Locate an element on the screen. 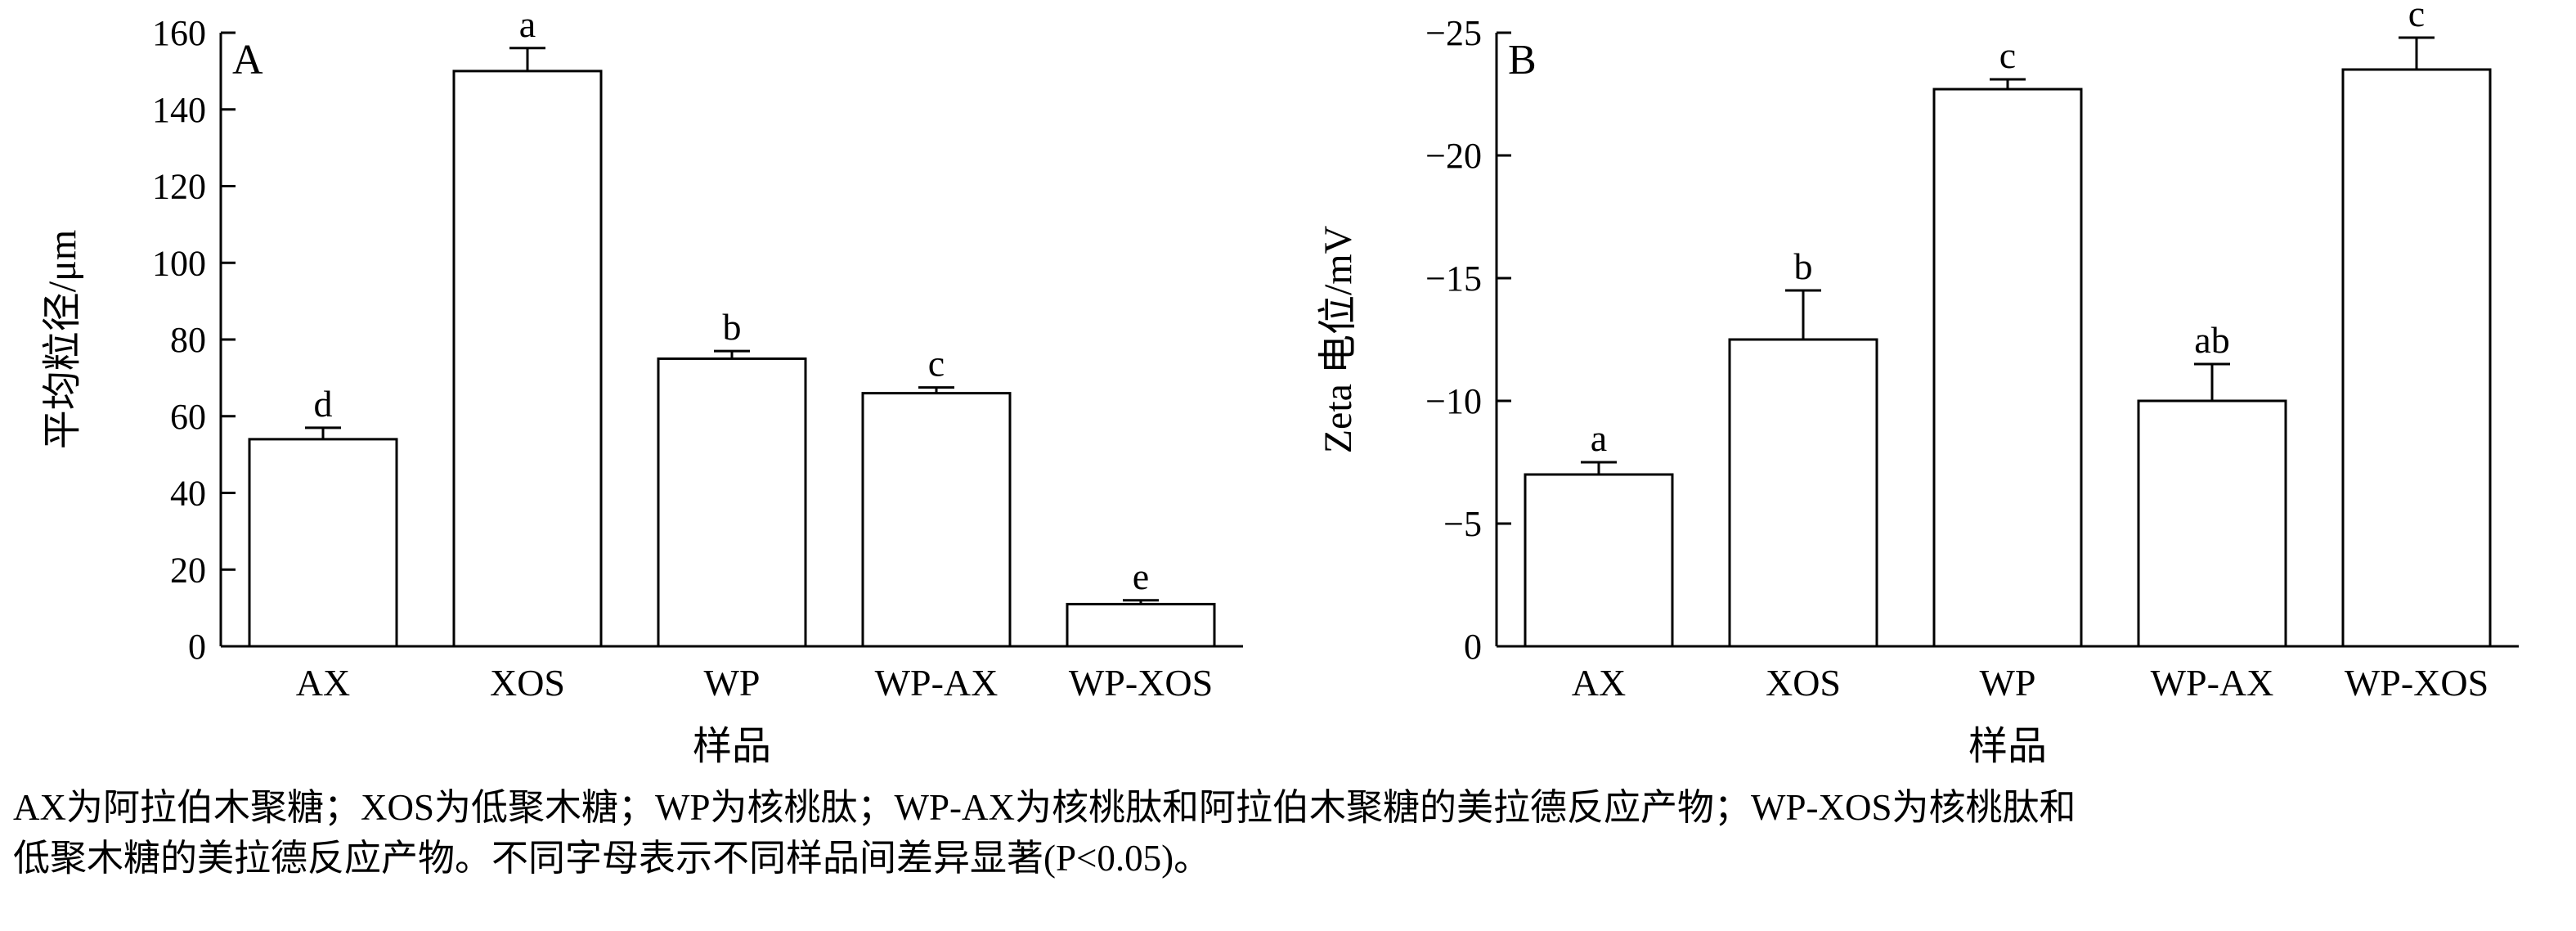 This screenshot has width=2576, height=931. y-tick-label: 120 is located at coordinates (179, 187).